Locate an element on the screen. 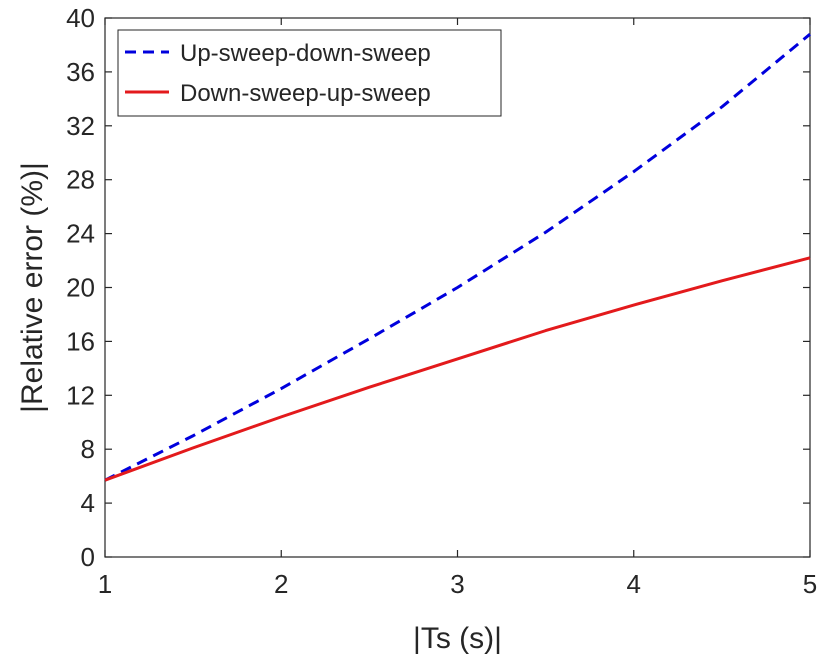 The image size is (830, 656). y-tick-label: 16 is located at coordinates (80, 341).